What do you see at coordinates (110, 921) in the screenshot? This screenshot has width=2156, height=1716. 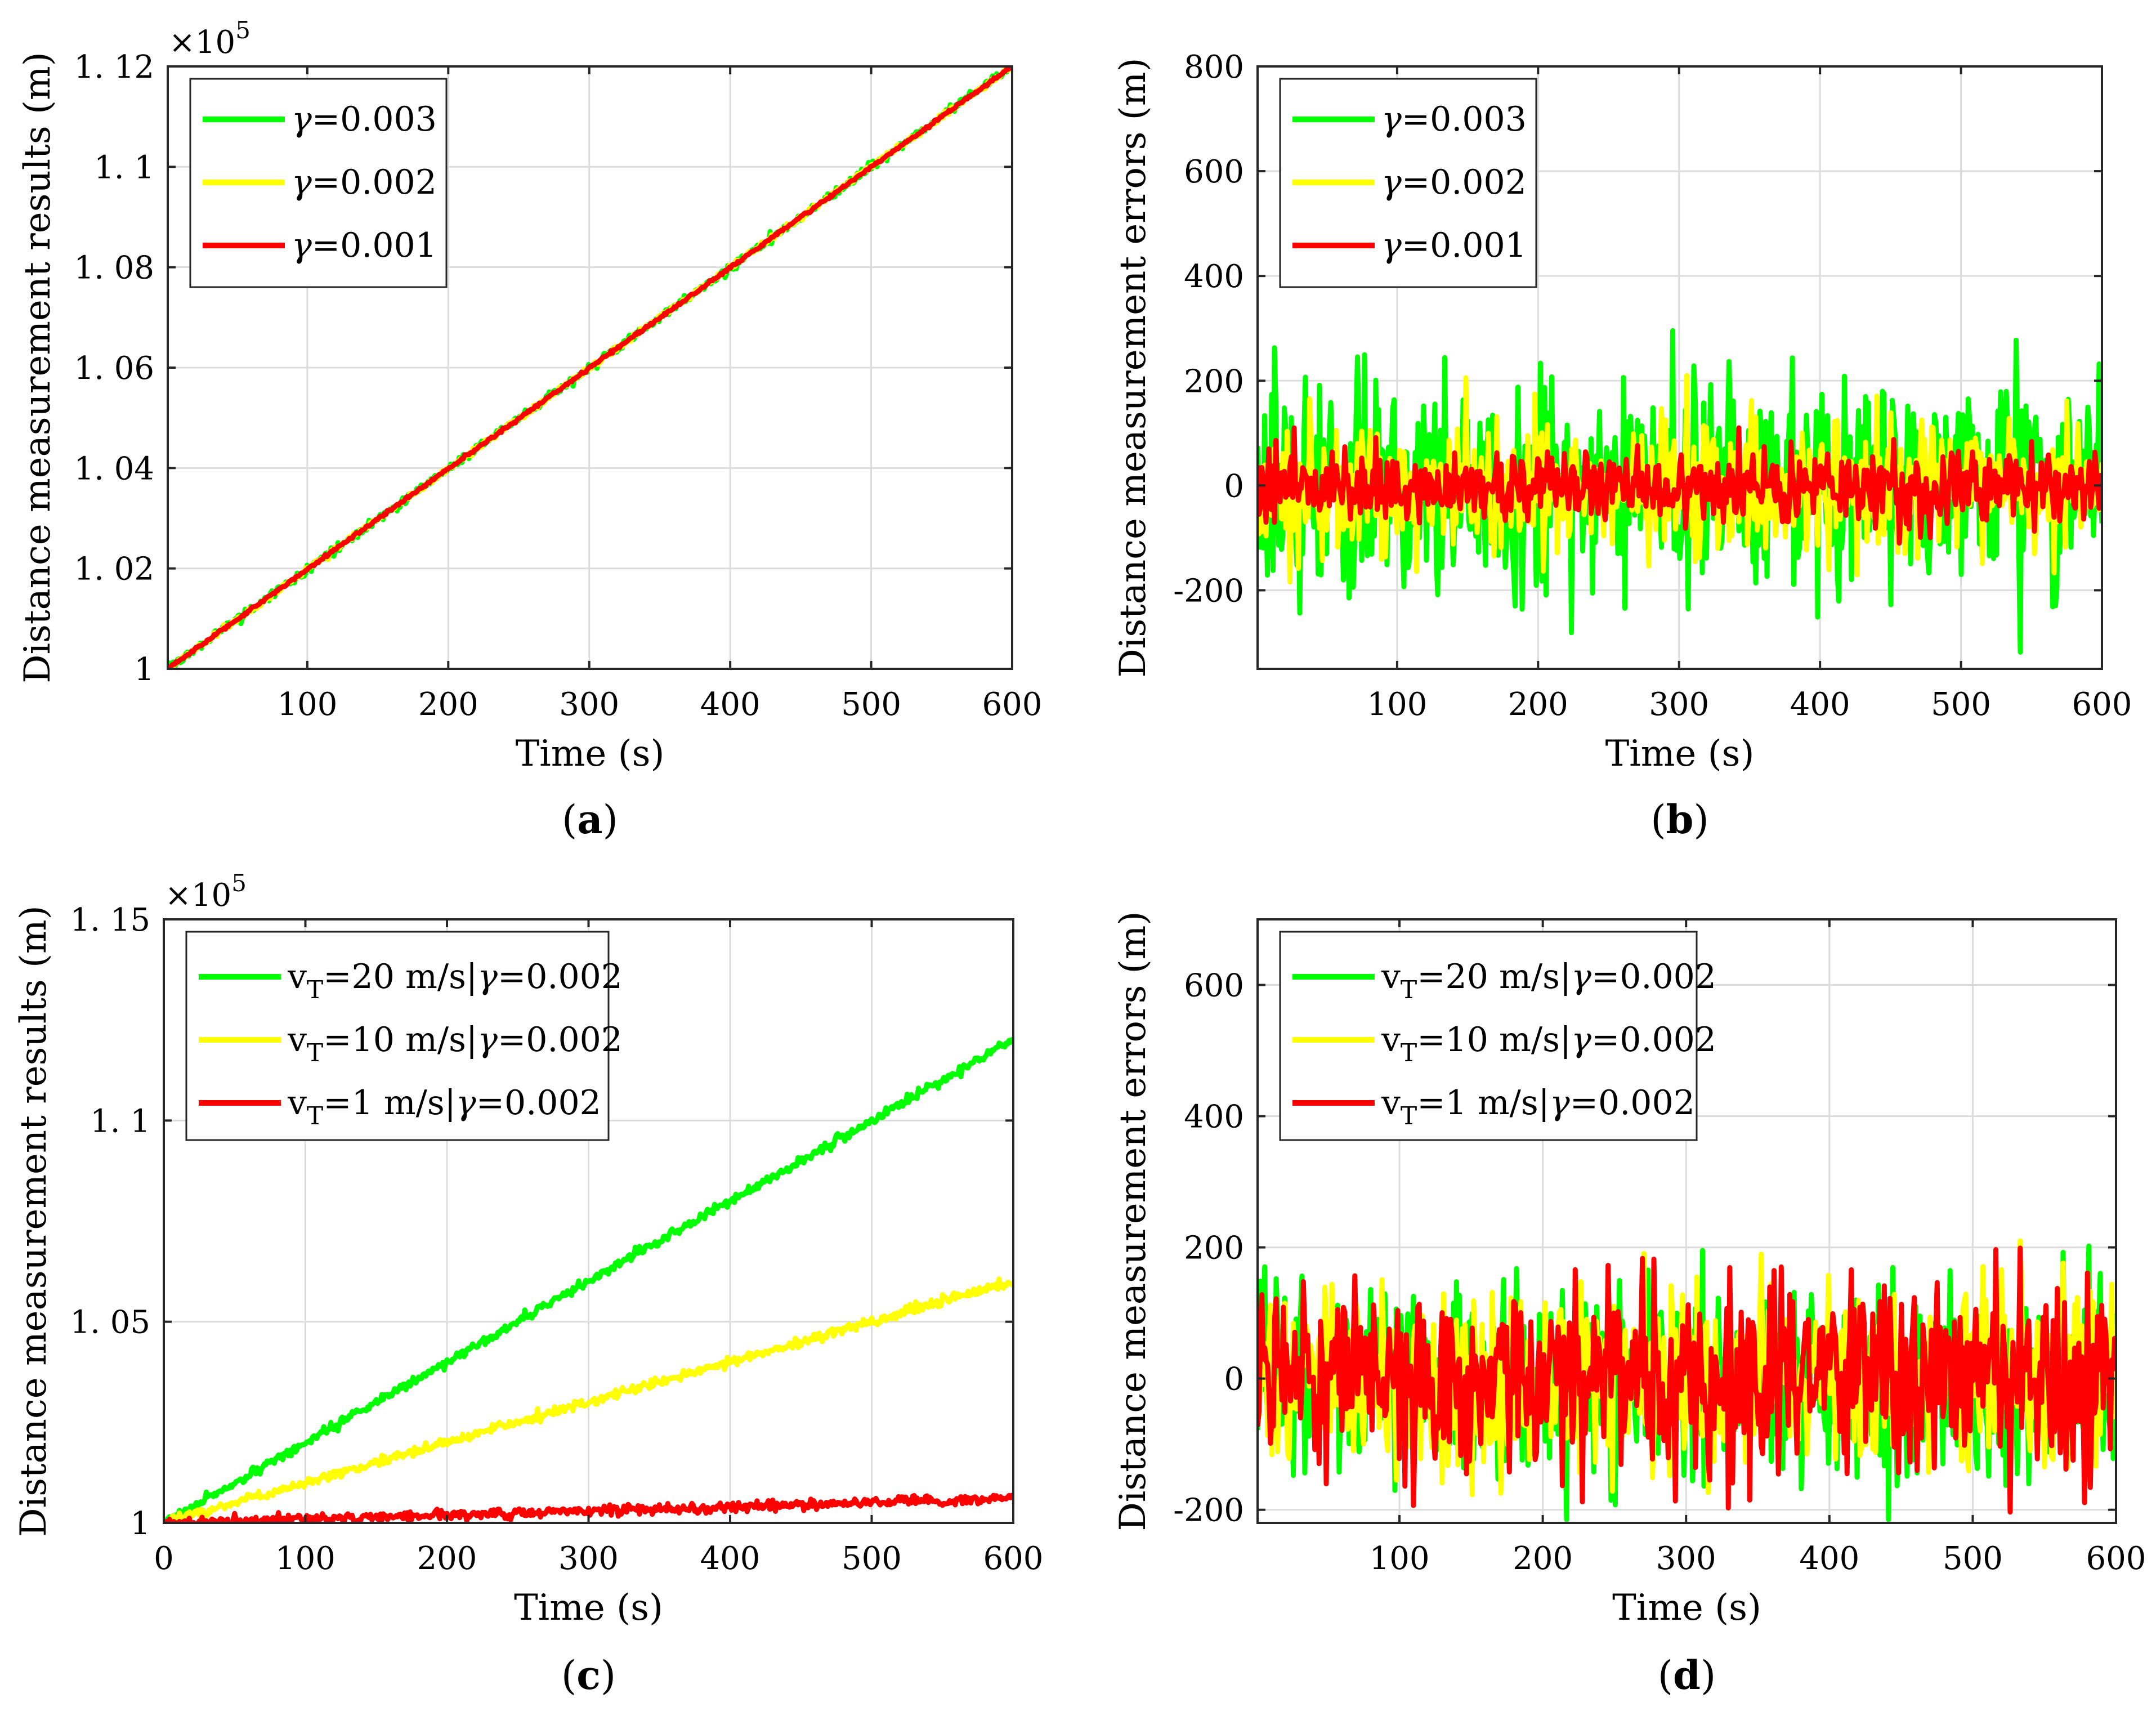 I see `y-tick-label: 1. 15` at bounding box center [110, 921].